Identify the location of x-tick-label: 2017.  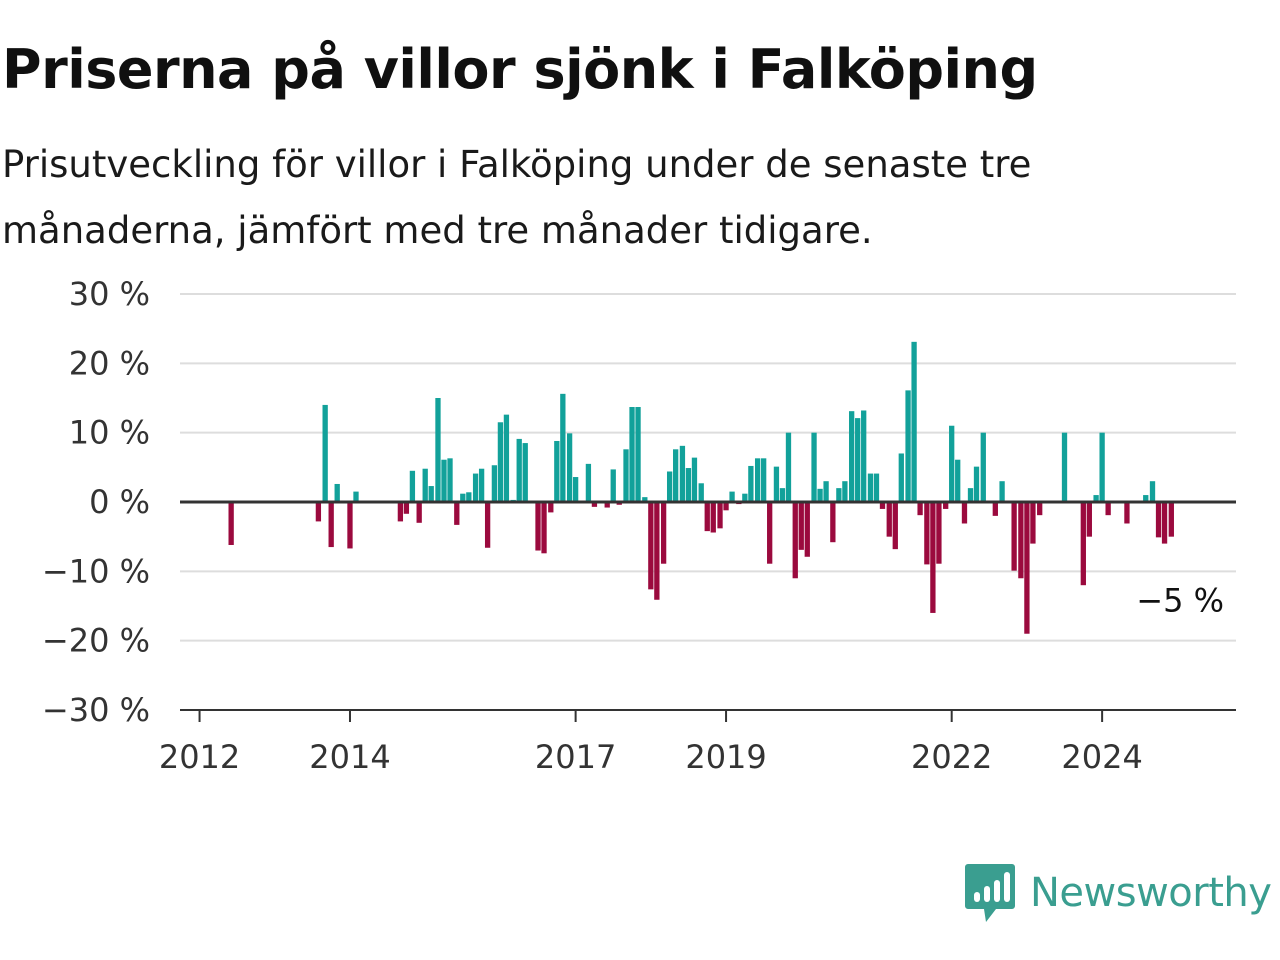
(575, 757).